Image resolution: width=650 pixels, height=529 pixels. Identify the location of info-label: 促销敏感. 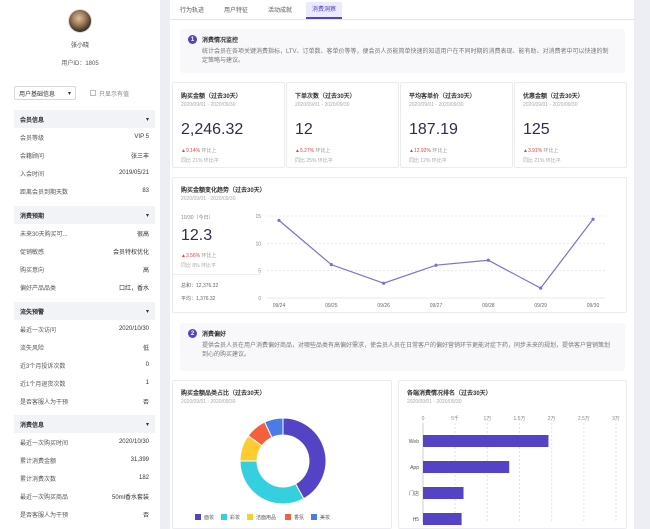
(32, 252).